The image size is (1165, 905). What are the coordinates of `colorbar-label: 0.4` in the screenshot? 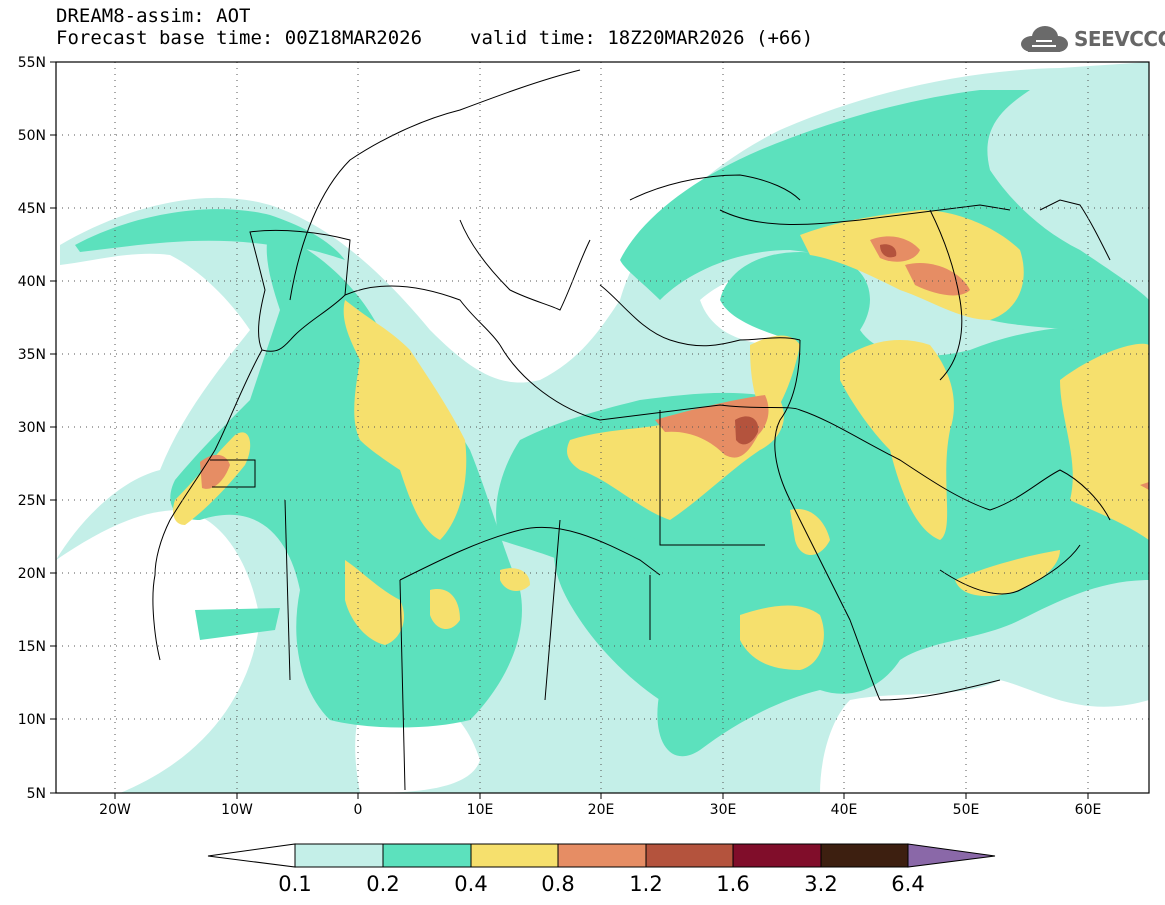 It's located at (470, 884).